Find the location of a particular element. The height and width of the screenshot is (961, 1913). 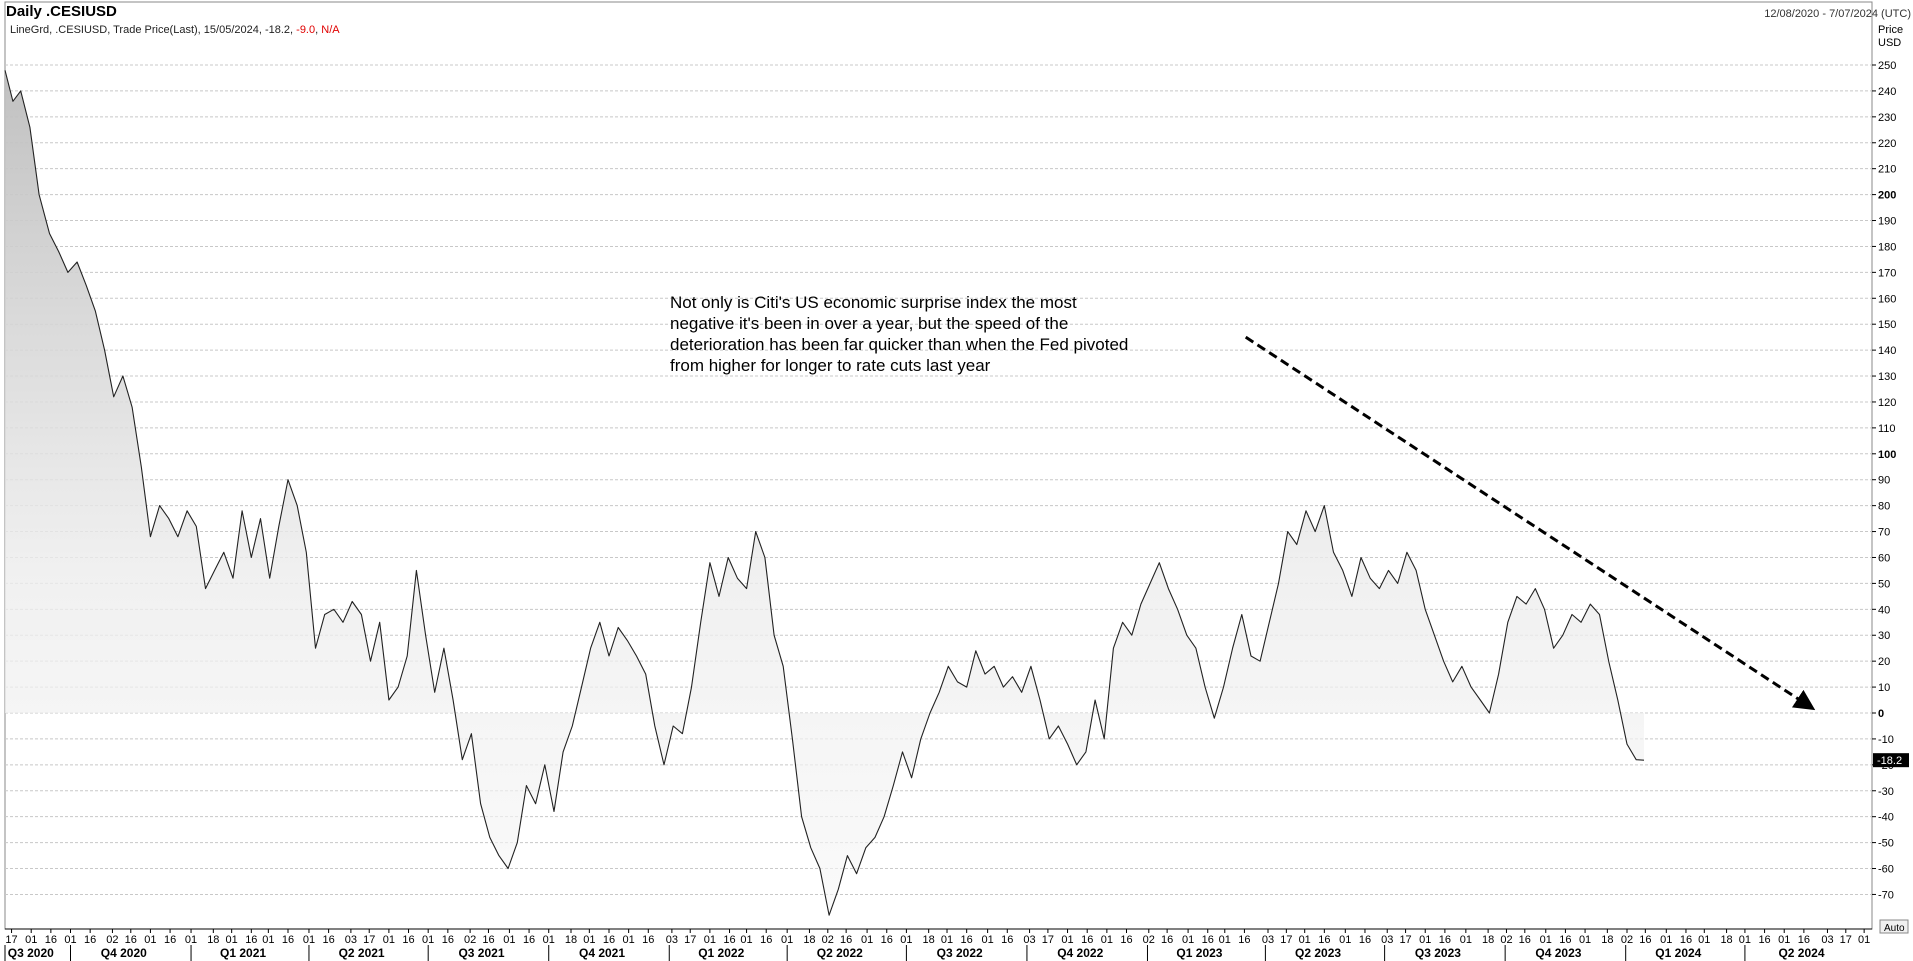

y-tick-label: 70 is located at coordinates (1884, 533).